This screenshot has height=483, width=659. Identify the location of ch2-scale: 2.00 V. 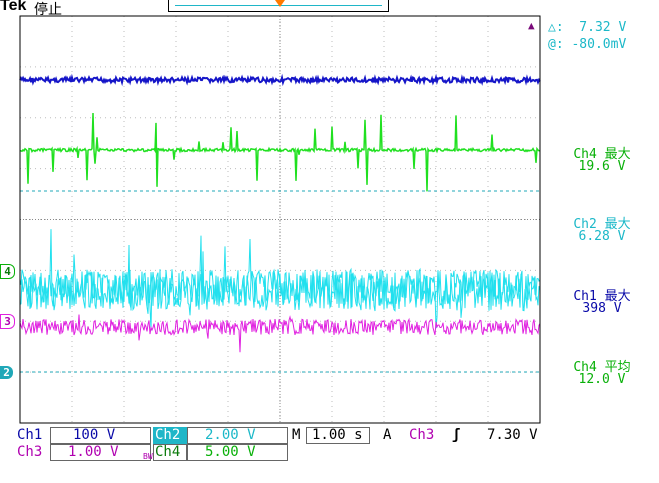
(230, 435).